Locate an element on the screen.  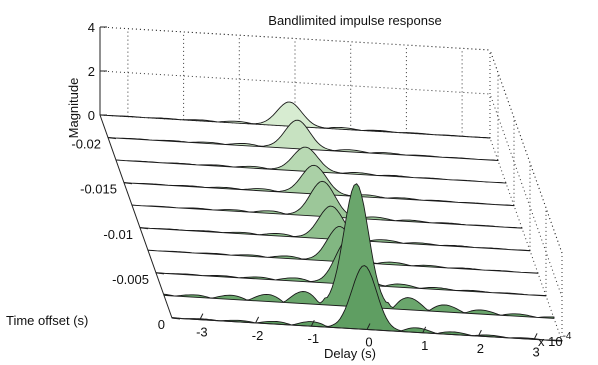
z-tick-label: 4 is located at coordinates (91, 27).